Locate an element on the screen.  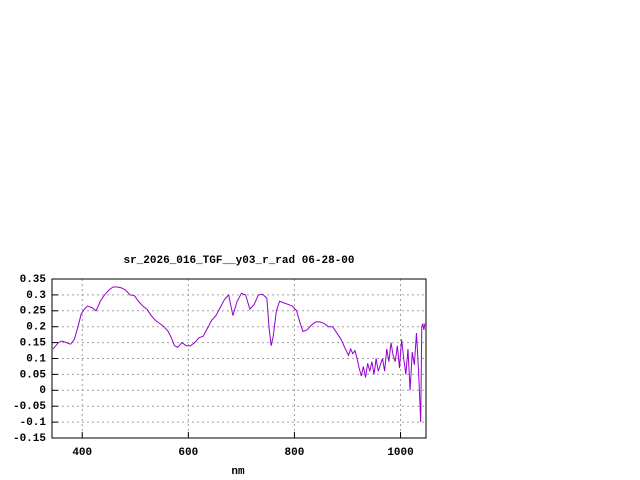
y-tick-label: -0.05 is located at coordinates (29, 407).